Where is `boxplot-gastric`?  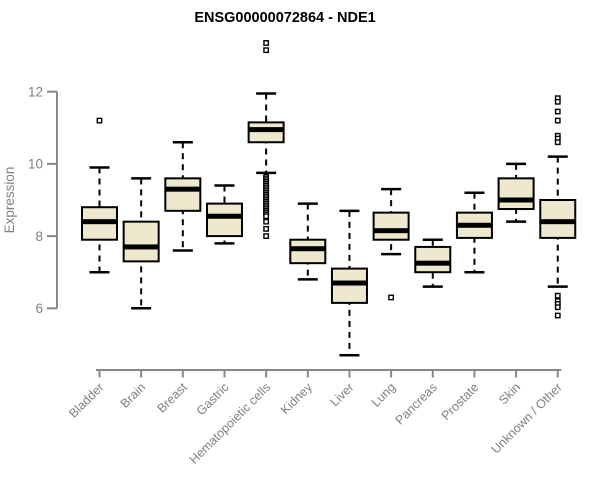 boxplot-gastric is located at coordinates (224, 214).